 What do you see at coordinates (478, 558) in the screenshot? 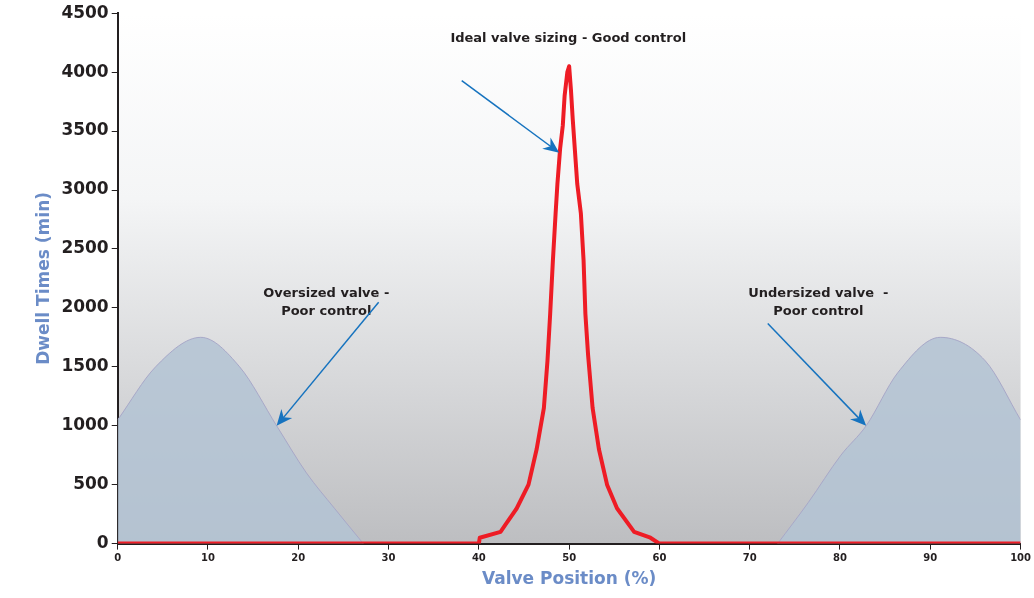
I see `x-tick-label: 40` at bounding box center [478, 558].